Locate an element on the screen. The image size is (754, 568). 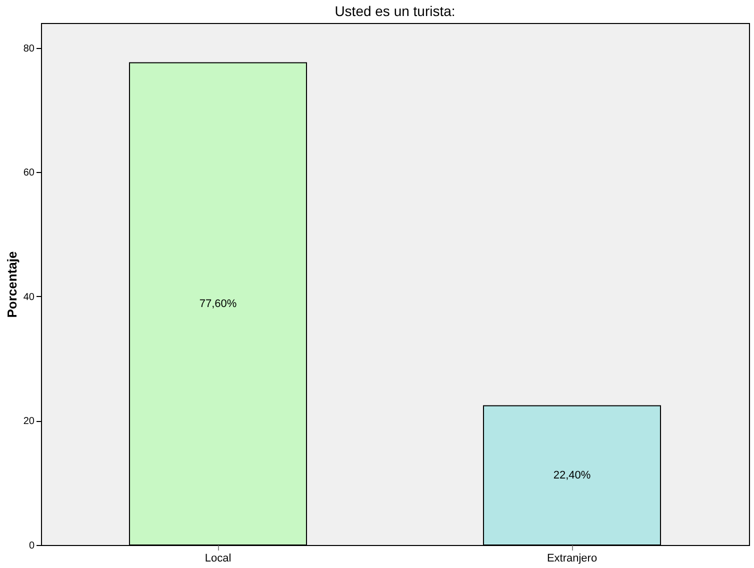
y-tick-label: 60 is located at coordinates (29, 173).